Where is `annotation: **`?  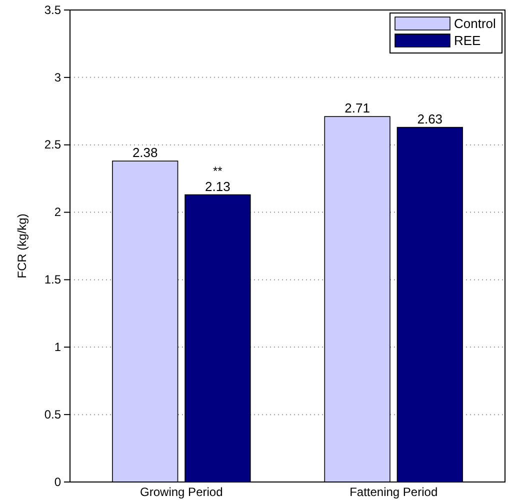 annotation: ** is located at coordinates (218, 171).